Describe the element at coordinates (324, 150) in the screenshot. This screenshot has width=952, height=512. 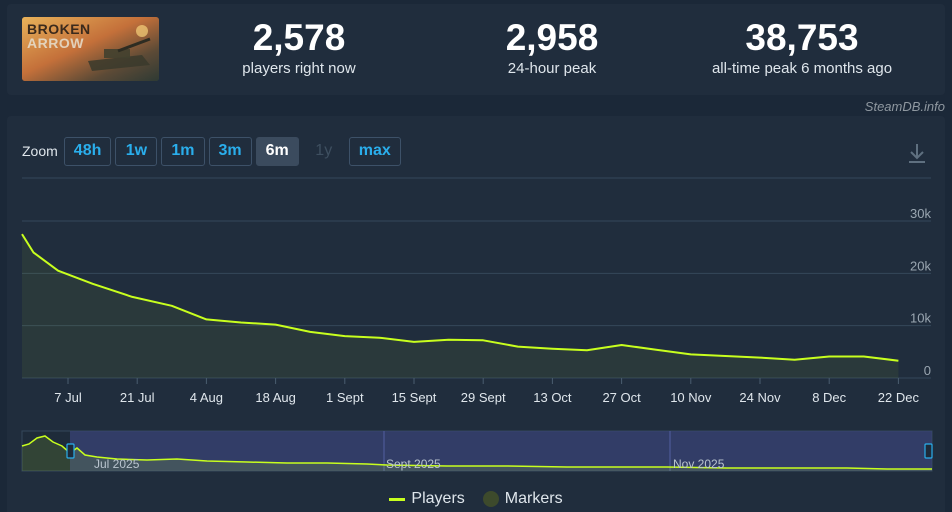
I see `zoom-1y-button: 1y` at that location.